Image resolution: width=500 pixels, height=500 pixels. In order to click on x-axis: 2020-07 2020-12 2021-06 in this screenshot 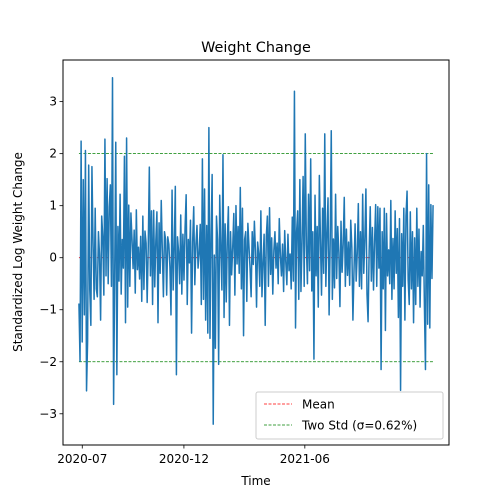, I will do `click(193, 455)`.